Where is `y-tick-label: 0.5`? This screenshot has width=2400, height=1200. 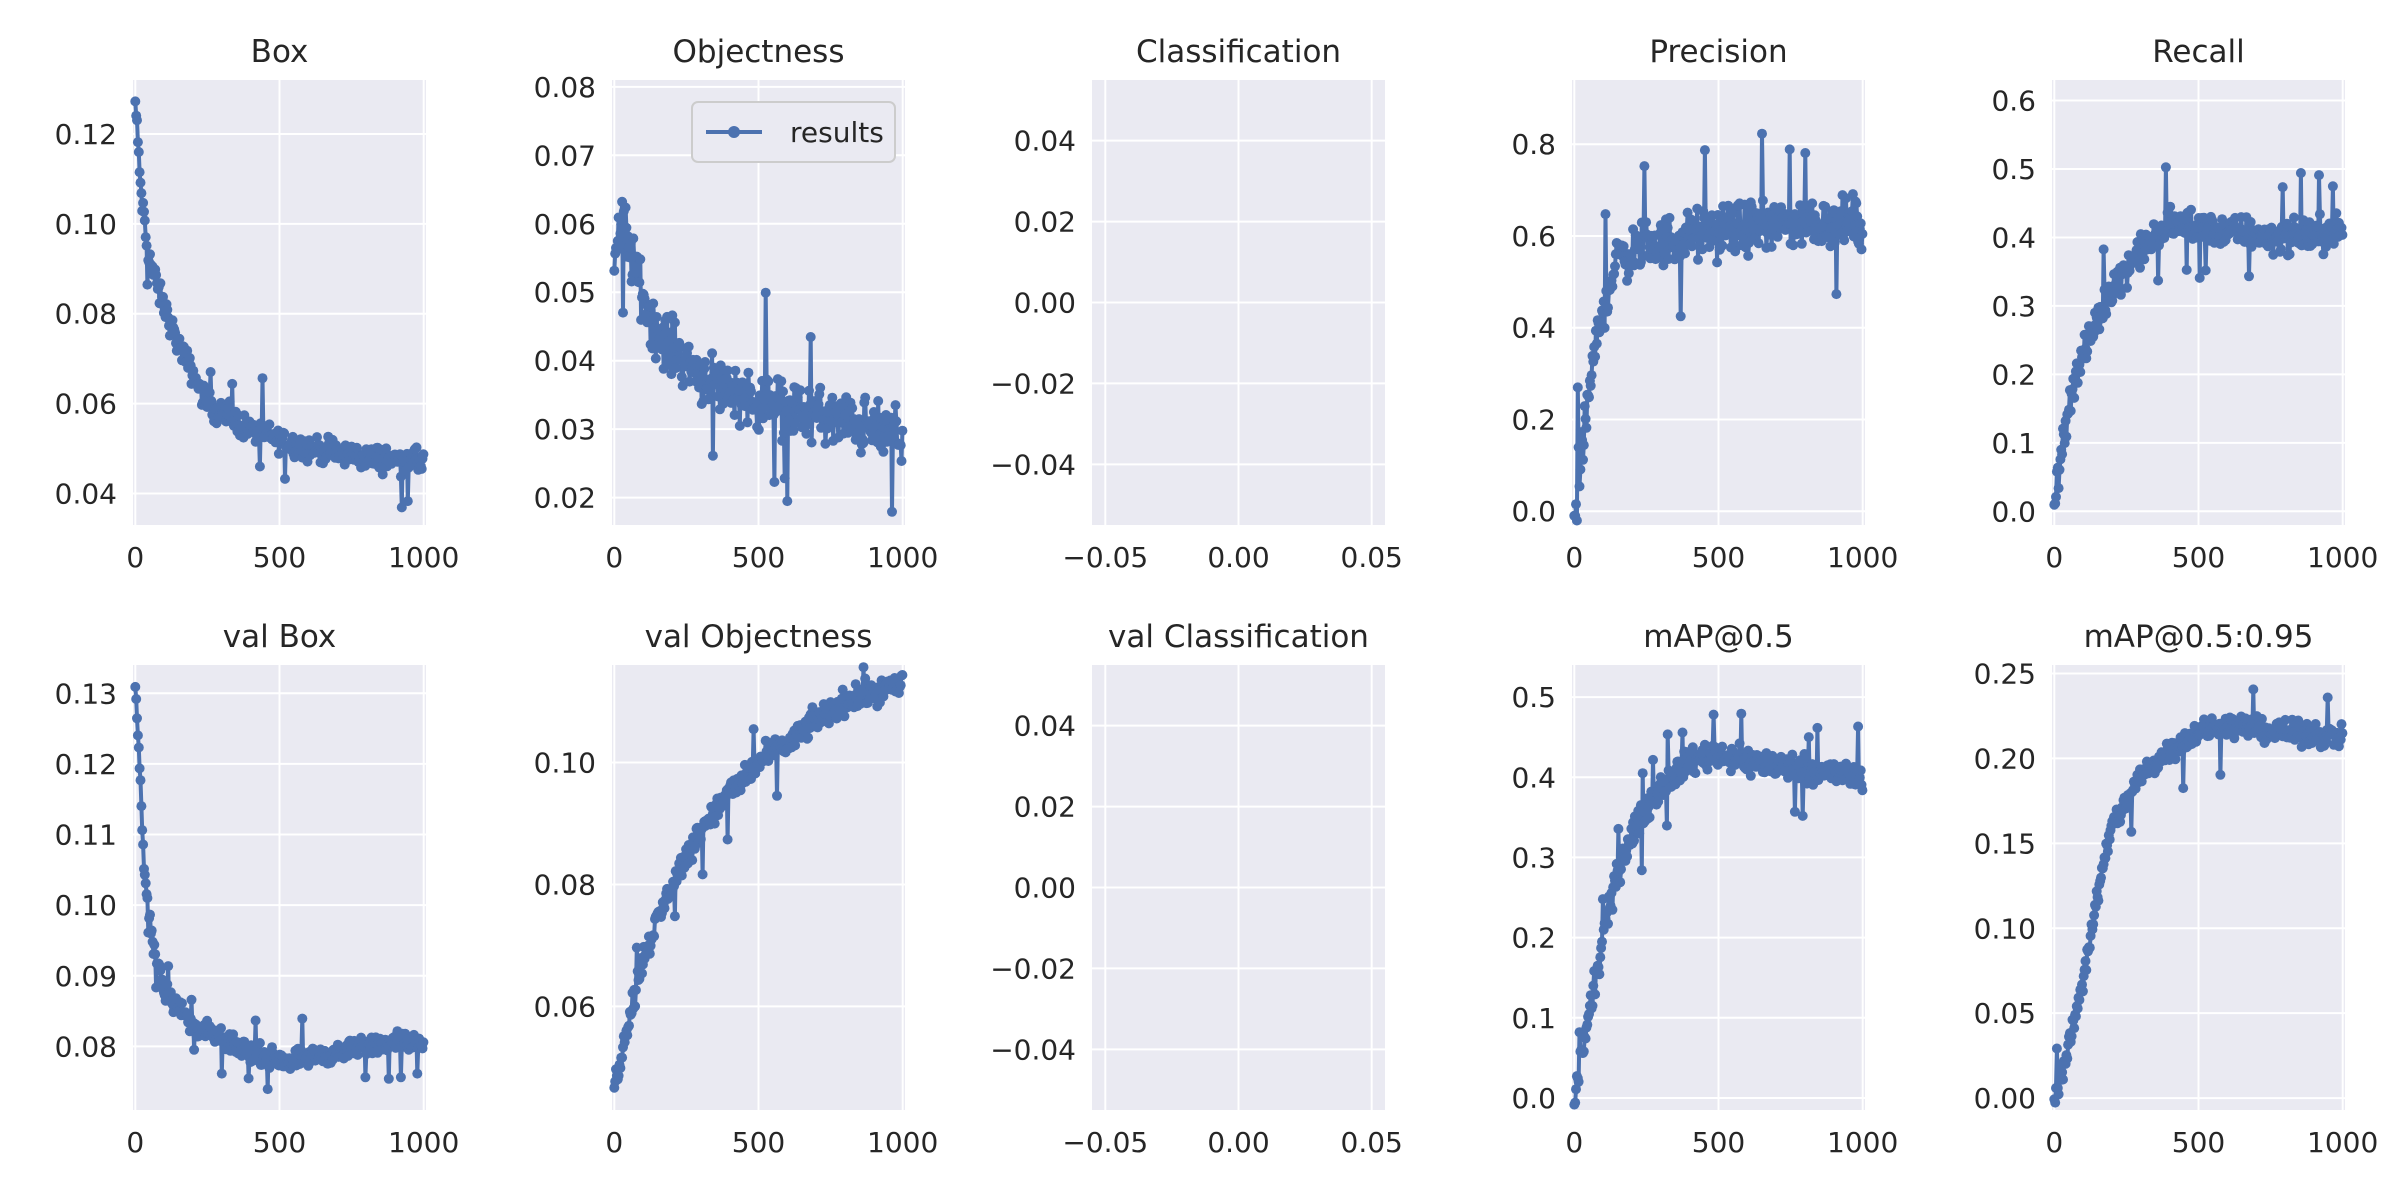
y-tick-label: 0.5 is located at coordinates (1533, 697).